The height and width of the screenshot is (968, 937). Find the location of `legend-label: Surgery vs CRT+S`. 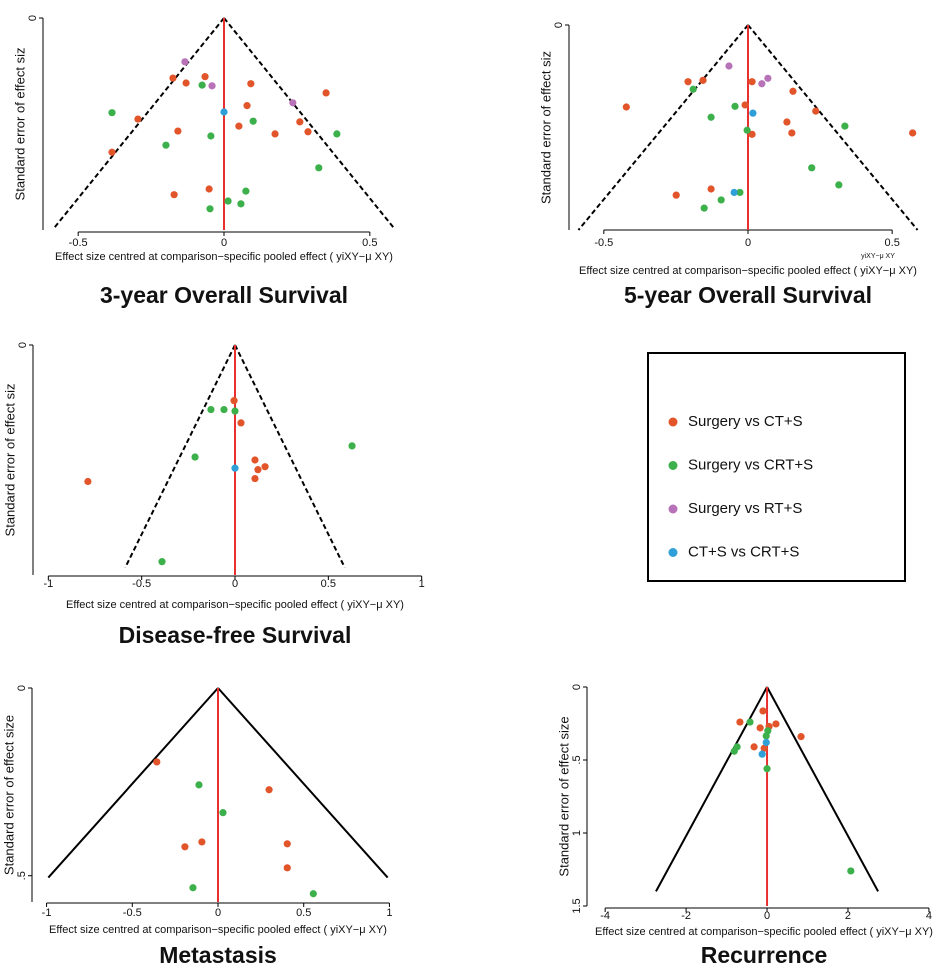

legend-label: Surgery vs CRT+S is located at coordinates (750, 464).